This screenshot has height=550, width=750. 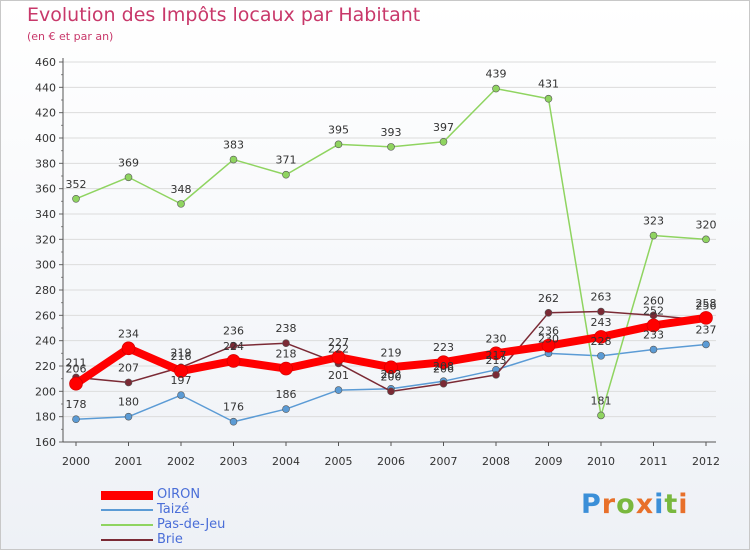 What do you see at coordinates (653, 310) in the screenshot?
I see `data-label: 252` at bounding box center [653, 310].